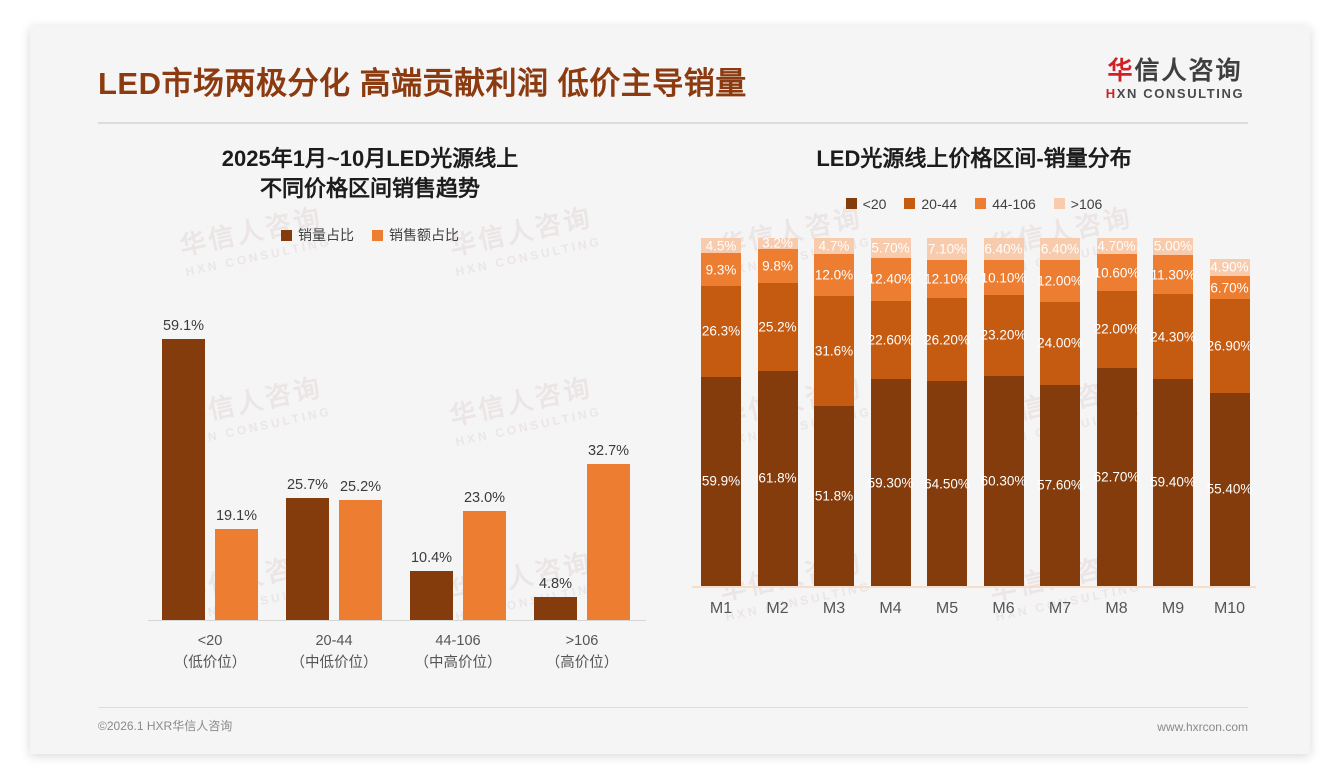 The image size is (1340, 780). I want to click on stacked-segment: 9.3%, so click(721, 269).